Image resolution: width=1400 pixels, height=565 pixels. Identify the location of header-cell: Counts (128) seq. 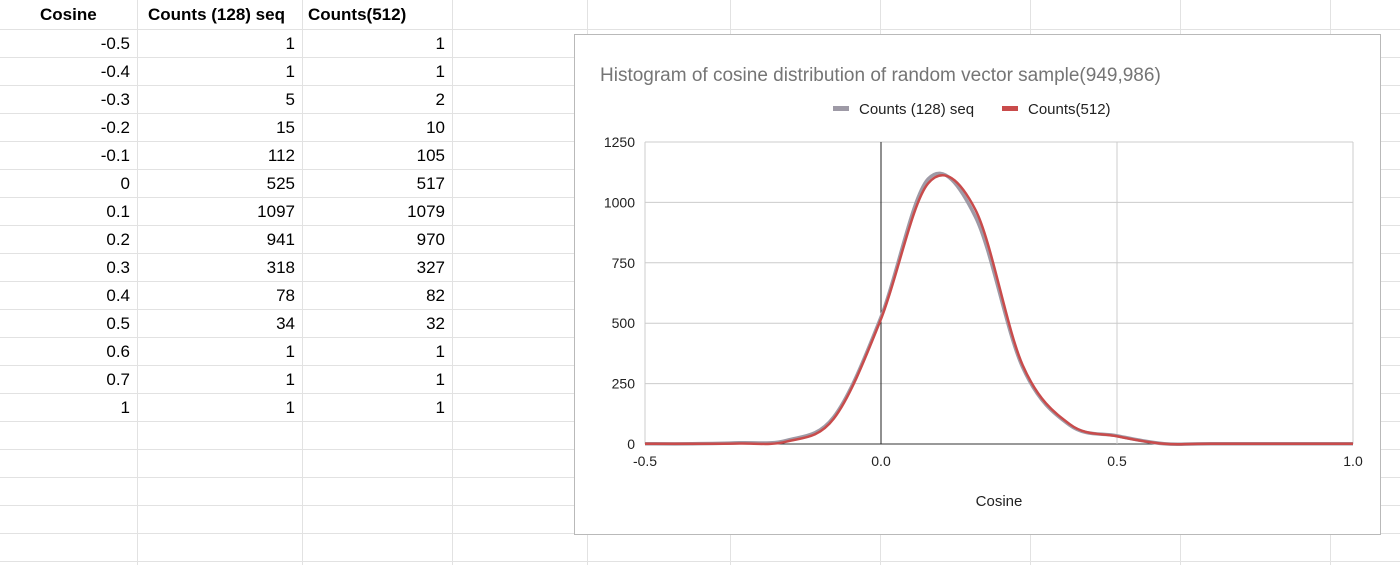
(216, 14).